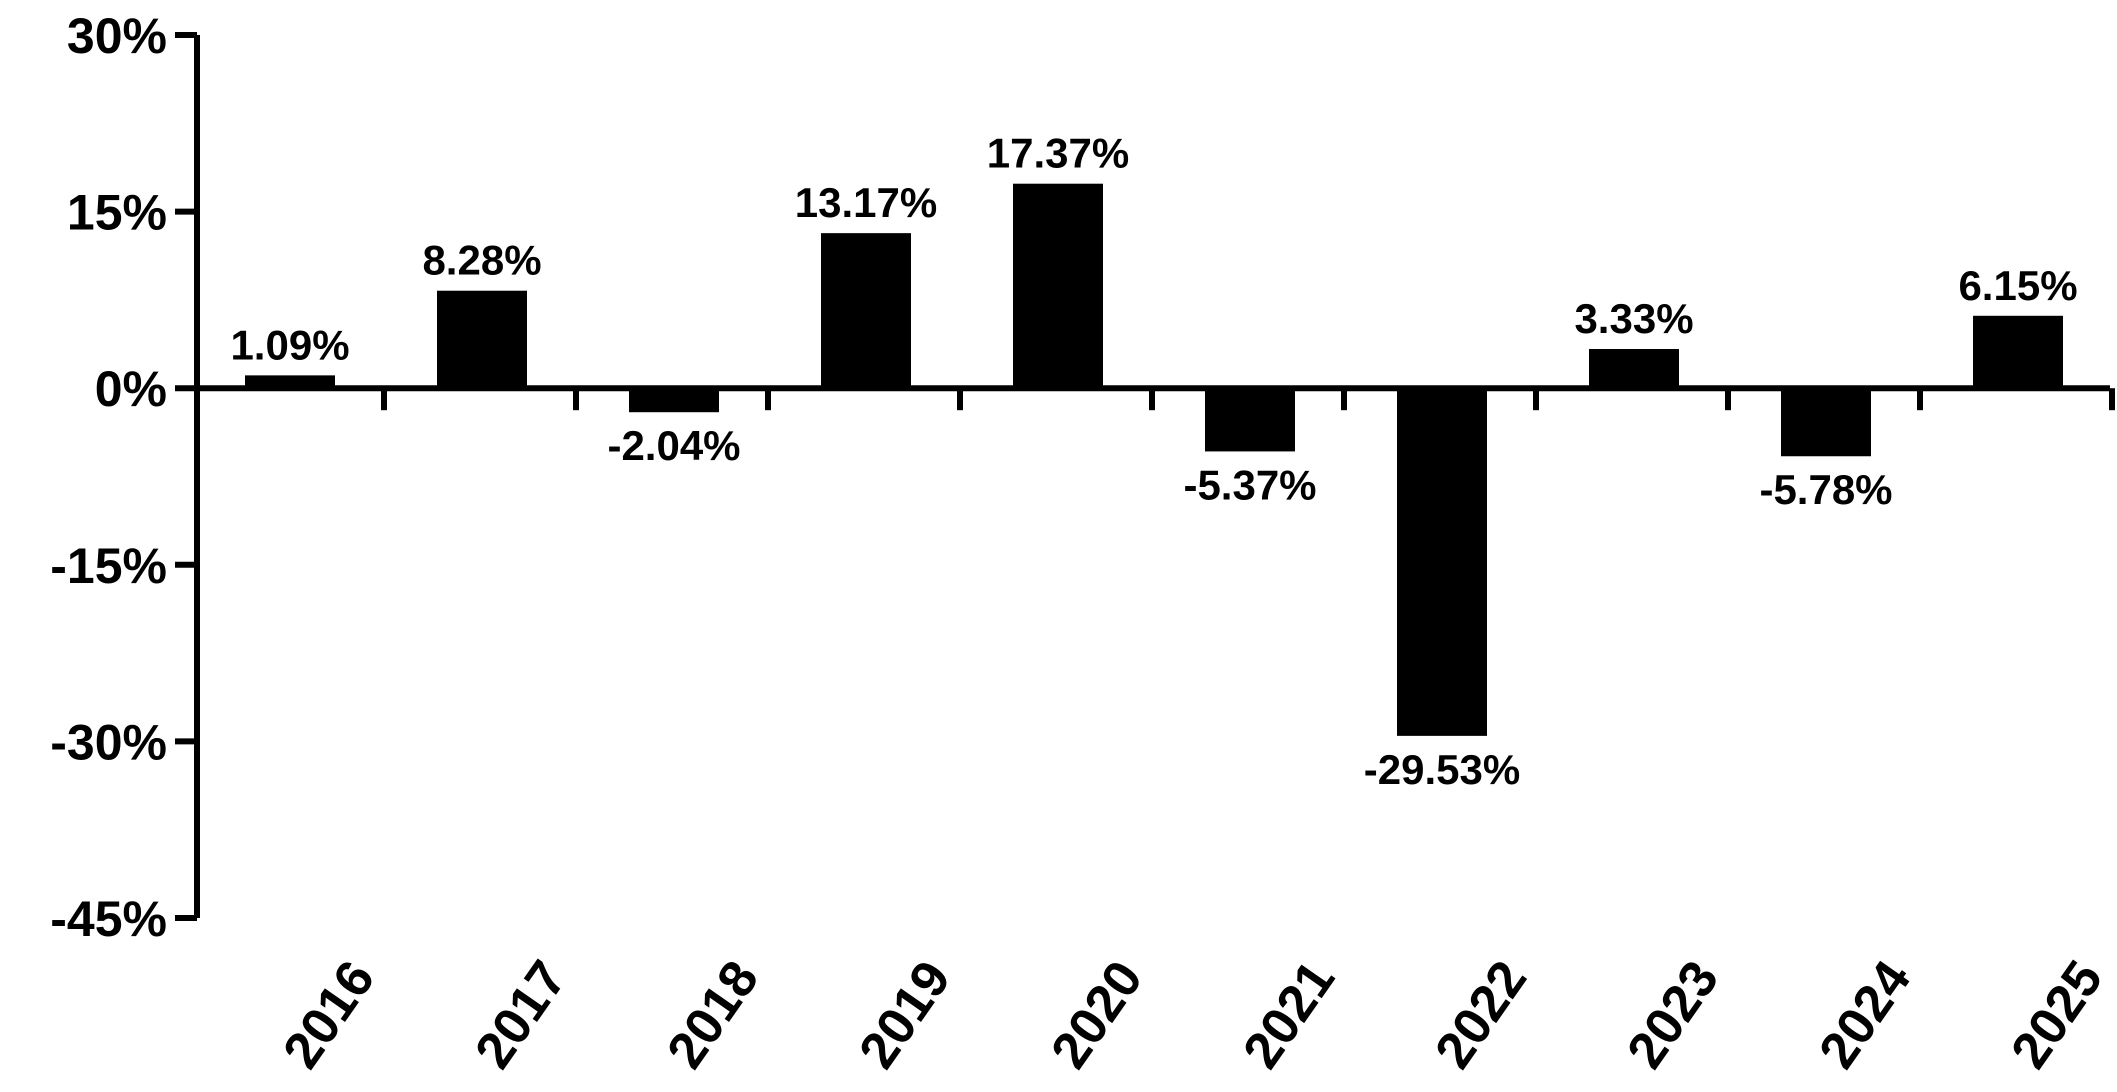 The image size is (2117, 1092). I want to click on y-tick-label: -45%, so click(108, 919).